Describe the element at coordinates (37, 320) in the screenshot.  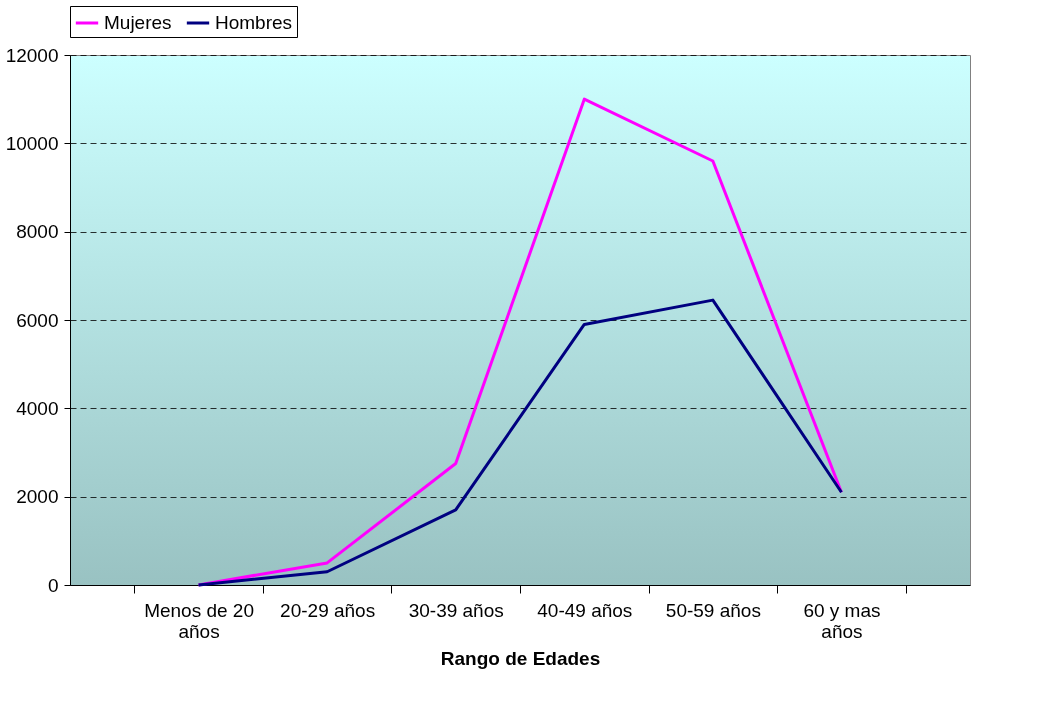
I see `y-tick-label: 6000` at that location.